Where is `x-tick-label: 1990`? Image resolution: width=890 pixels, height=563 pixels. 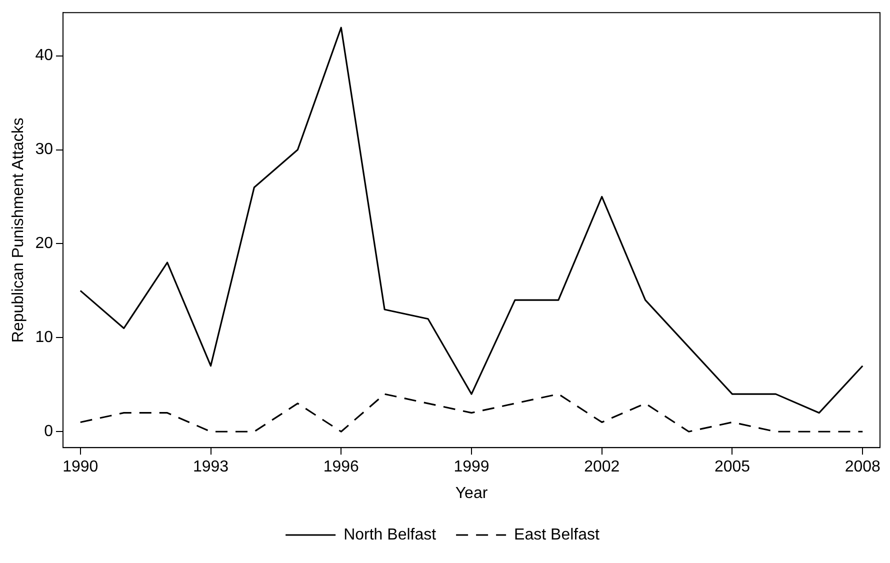 x-tick-label: 1990 is located at coordinates (80, 467).